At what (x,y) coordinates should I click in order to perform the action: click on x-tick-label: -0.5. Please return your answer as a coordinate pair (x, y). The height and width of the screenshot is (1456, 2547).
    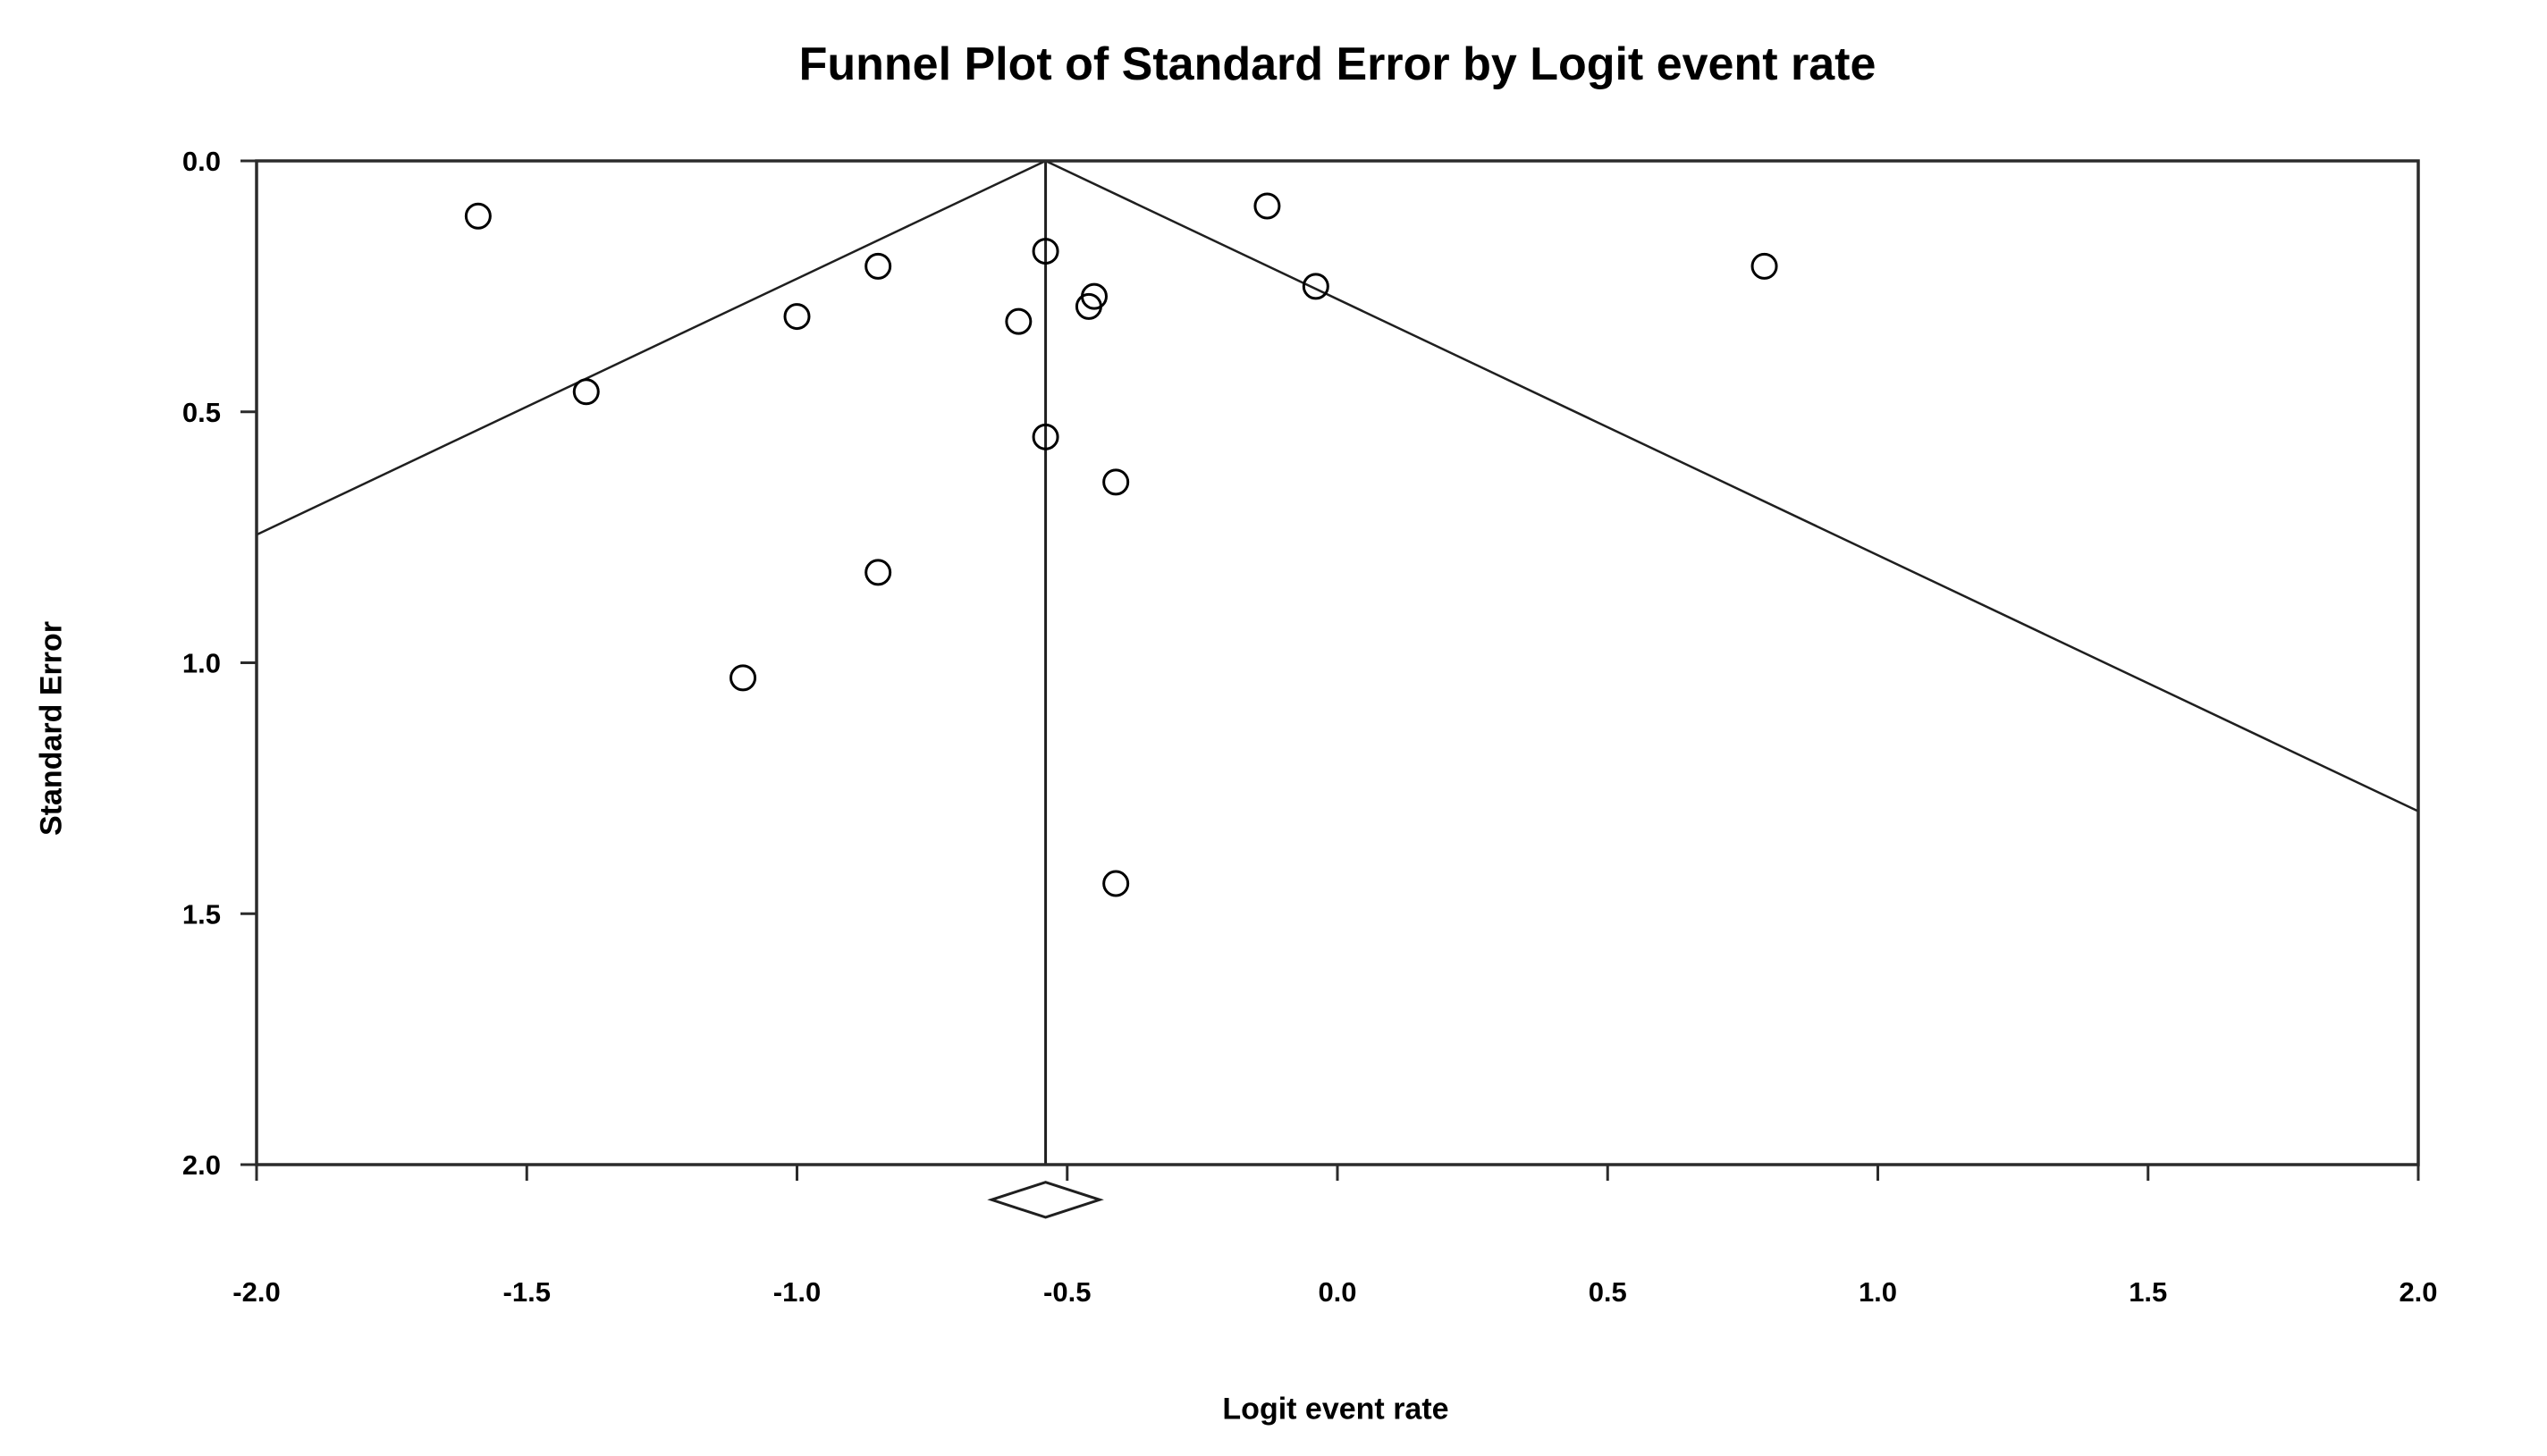
    Looking at the image, I should click on (1067, 1292).